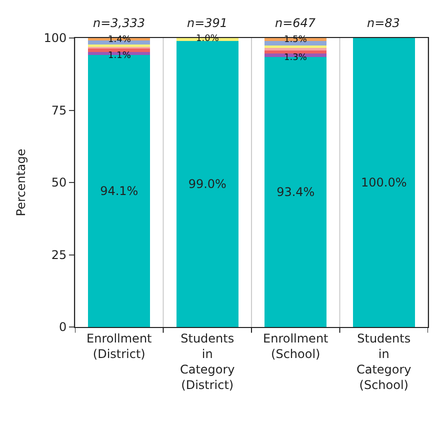 This screenshot has width=438, height=422. Describe the element at coordinates (59, 255) in the screenshot. I see `y-tick-label: 25` at that location.